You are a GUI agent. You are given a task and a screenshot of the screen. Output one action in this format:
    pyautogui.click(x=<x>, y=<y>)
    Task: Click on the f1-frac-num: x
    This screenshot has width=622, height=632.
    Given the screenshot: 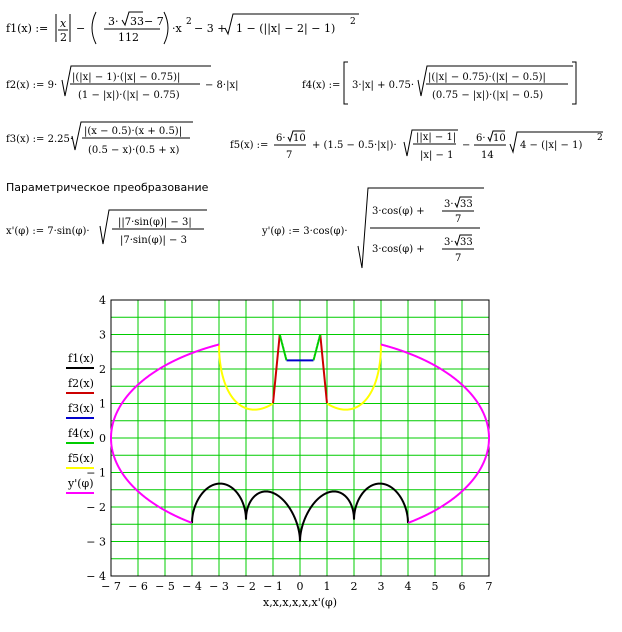 What is the action you would take?
    pyautogui.click(x=63, y=23)
    